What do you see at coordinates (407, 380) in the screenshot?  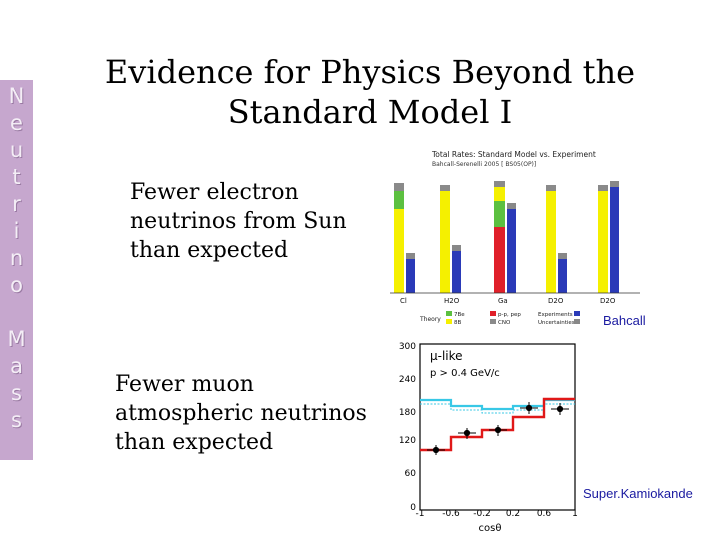 I see `y-tick-label: 240` at bounding box center [407, 380].